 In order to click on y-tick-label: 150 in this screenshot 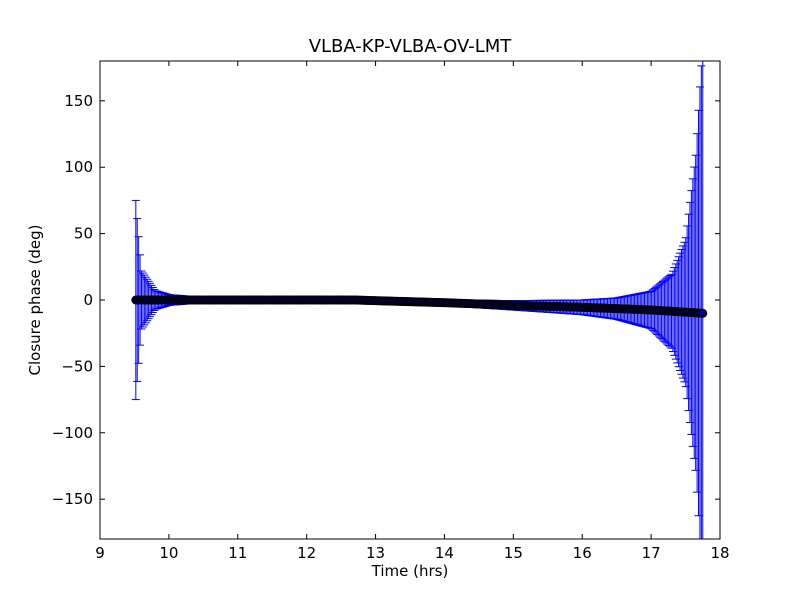, I will do `click(78, 101)`.